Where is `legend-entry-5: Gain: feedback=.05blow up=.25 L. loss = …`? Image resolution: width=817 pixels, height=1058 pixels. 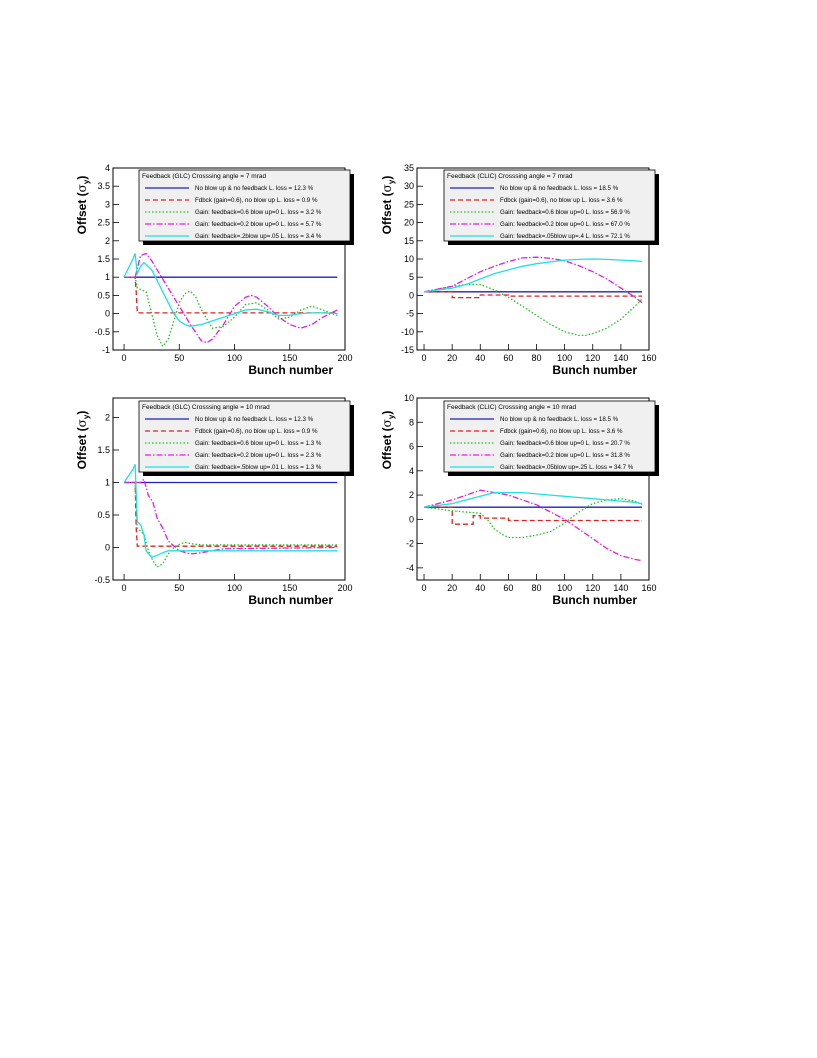
legend-entry-5: Gain: feedback=.05blow up=.25 L. loss = … is located at coordinates (567, 467).